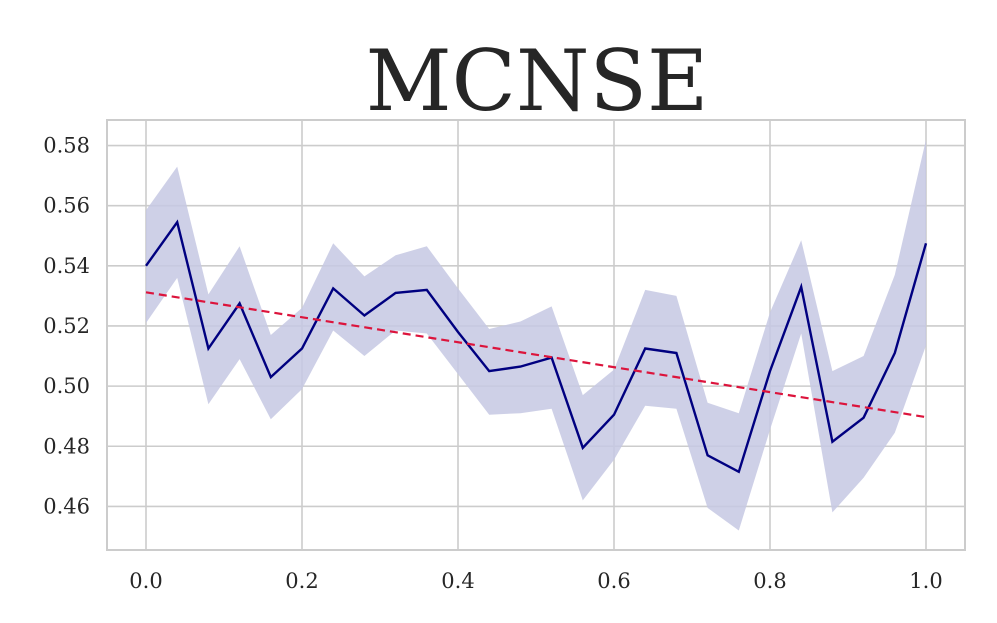 This screenshot has height=623, width=997. I want to click on y-axis-ticks: 0.46 0.48 0.50 0.52 0.54 0.56 0.58, so click(66, 326).